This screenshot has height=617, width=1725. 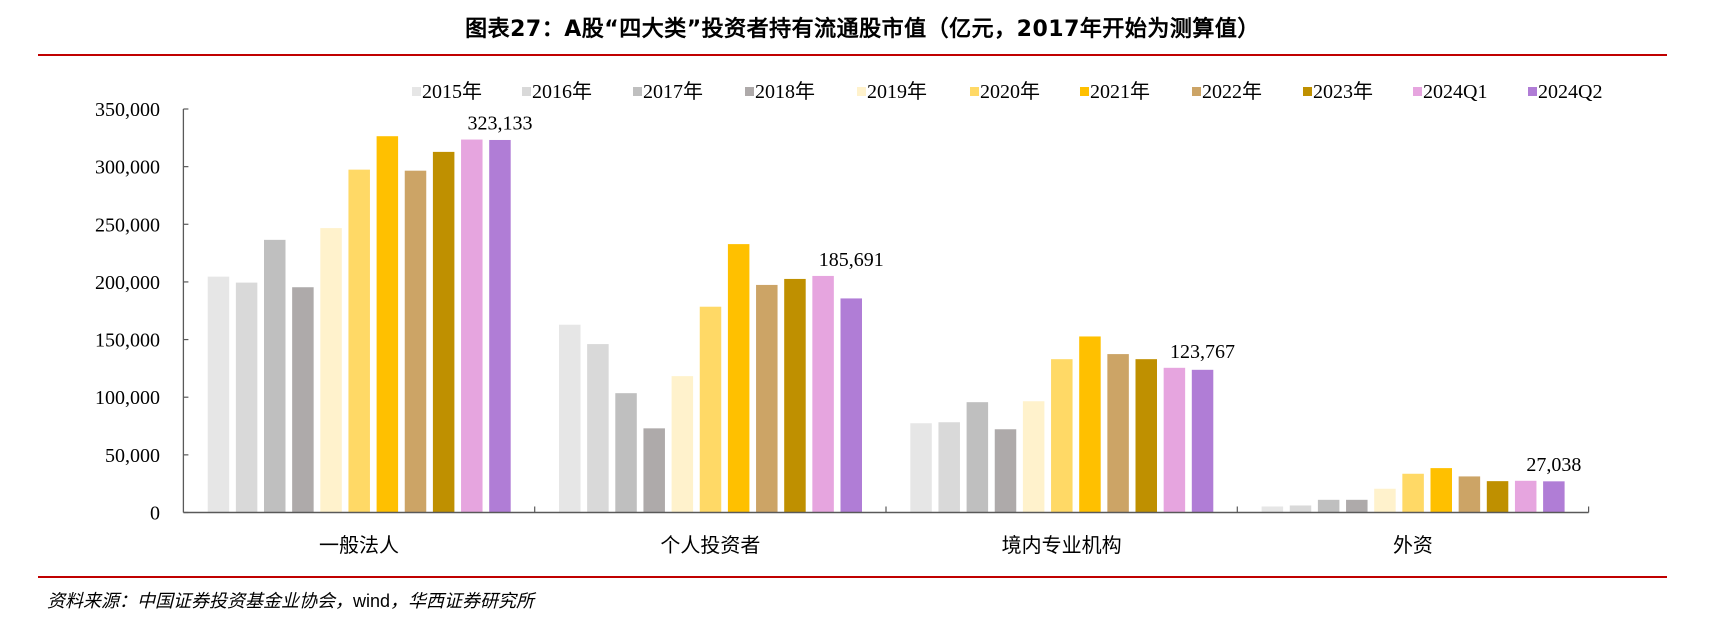 What do you see at coordinates (897, 91) in the screenshot?
I see `legend-label: 2019年` at bounding box center [897, 91].